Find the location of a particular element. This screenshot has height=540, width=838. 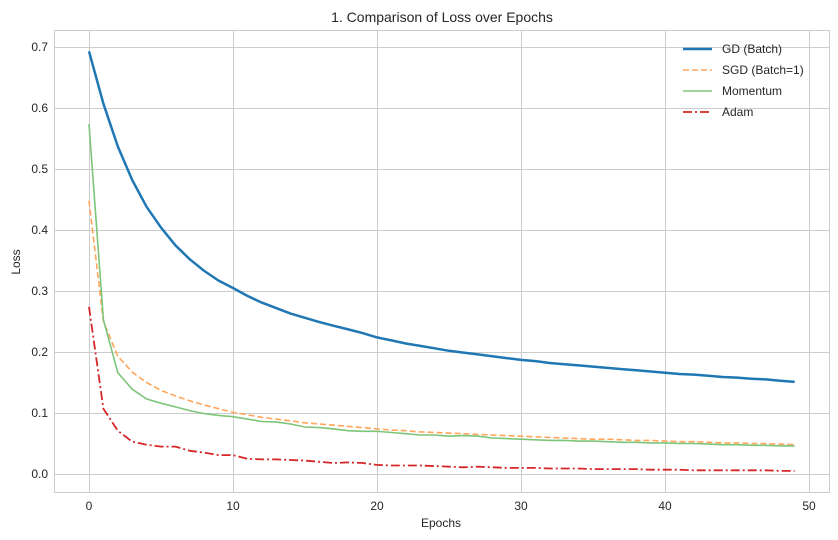

x-tick-label: 50 is located at coordinates (809, 506).